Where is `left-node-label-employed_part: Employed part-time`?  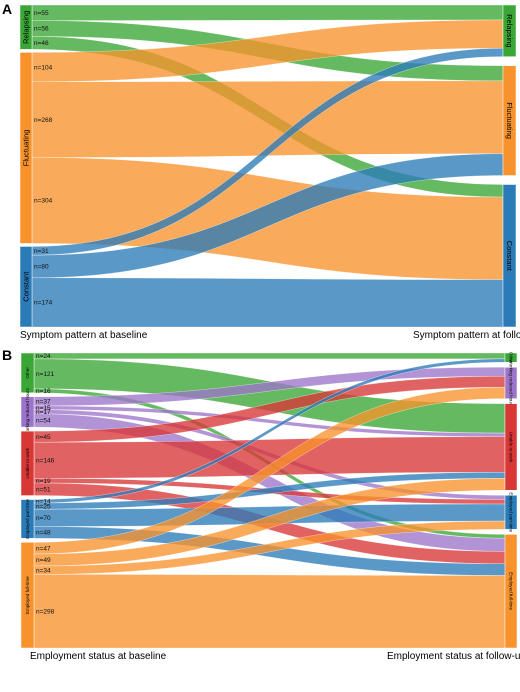 left-node-label-employed_part: Employed part-time is located at coordinates (27, 519).